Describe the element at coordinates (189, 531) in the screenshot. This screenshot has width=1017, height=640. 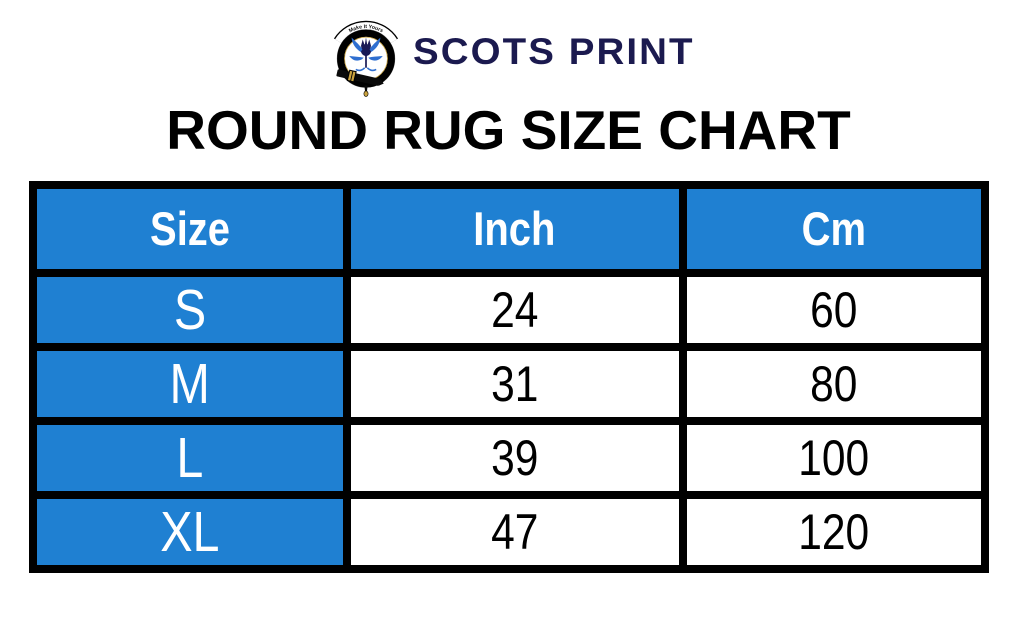
I see `size-cell: XL` at that location.